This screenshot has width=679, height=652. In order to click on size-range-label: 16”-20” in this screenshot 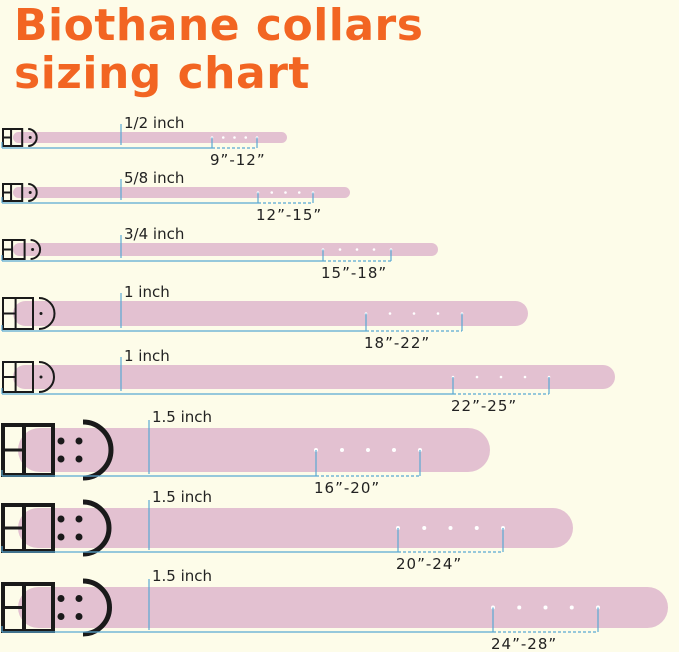, I will do `click(347, 488)`.